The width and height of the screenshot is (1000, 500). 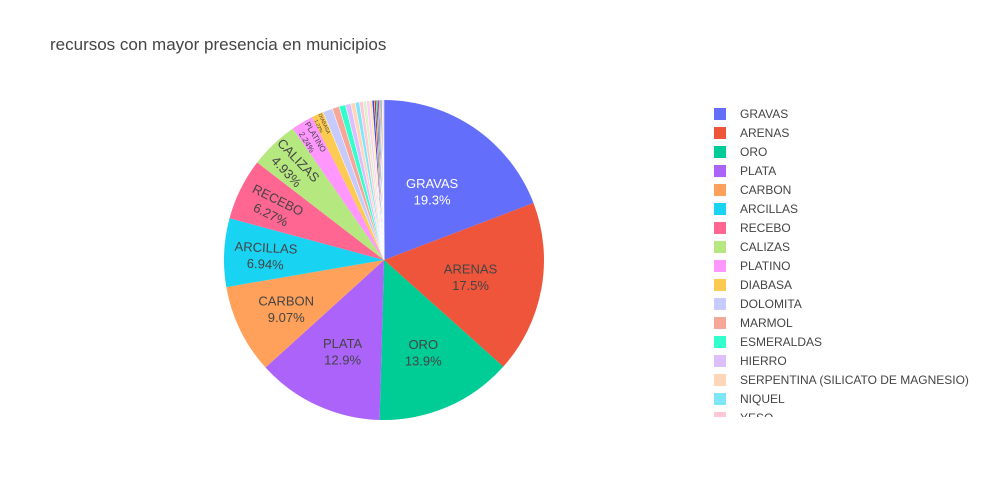 I want to click on legend-label: CALIZAS, so click(x=765, y=246).